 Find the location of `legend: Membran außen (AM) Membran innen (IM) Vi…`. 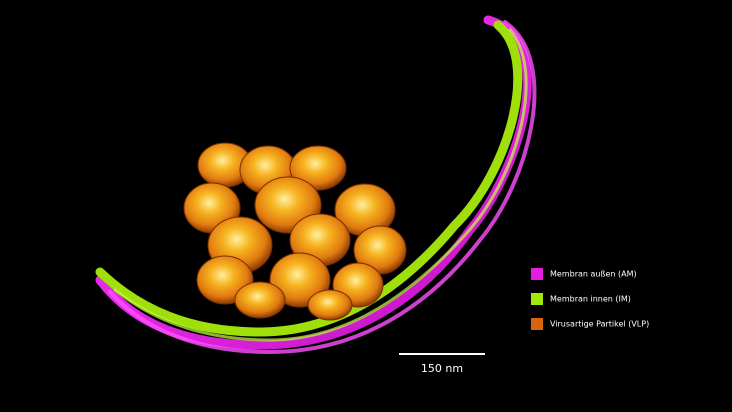

legend: Membran außen (AM) Membran innen (IM) Vi… is located at coordinates (590, 299).